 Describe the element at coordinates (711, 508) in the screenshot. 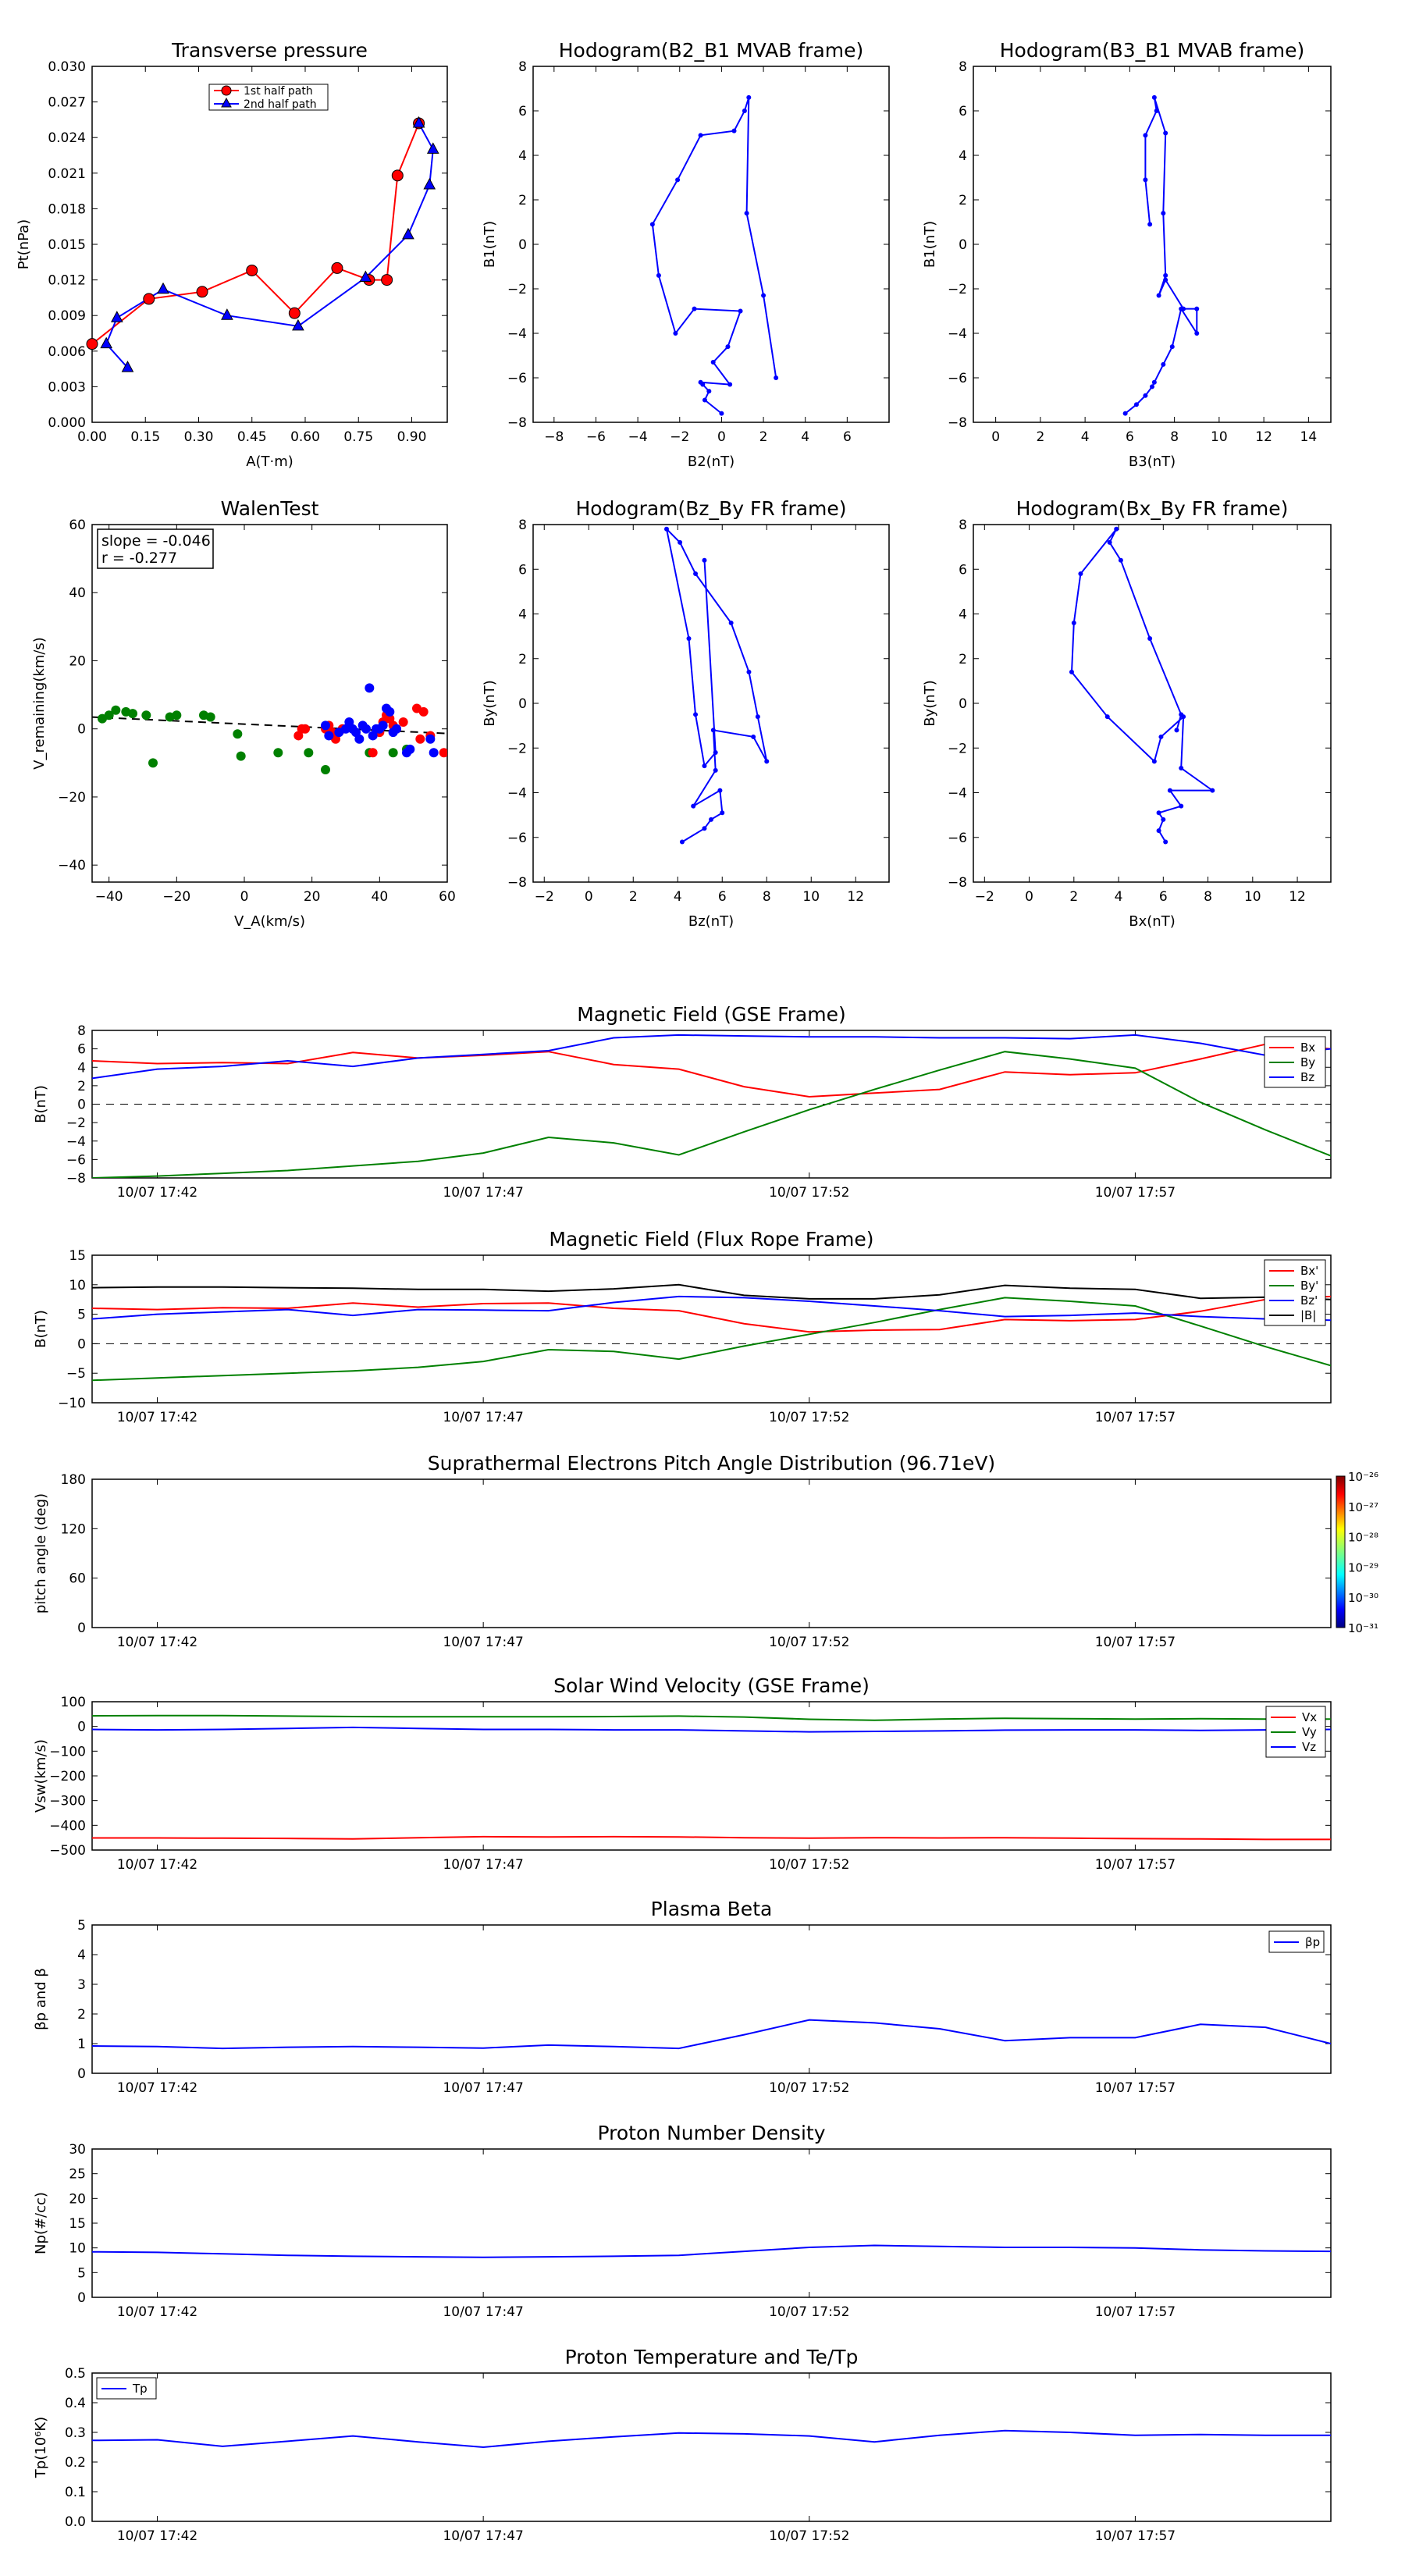

I see `chart-title: Hodogram(Bz_By FR frame)` at that location.